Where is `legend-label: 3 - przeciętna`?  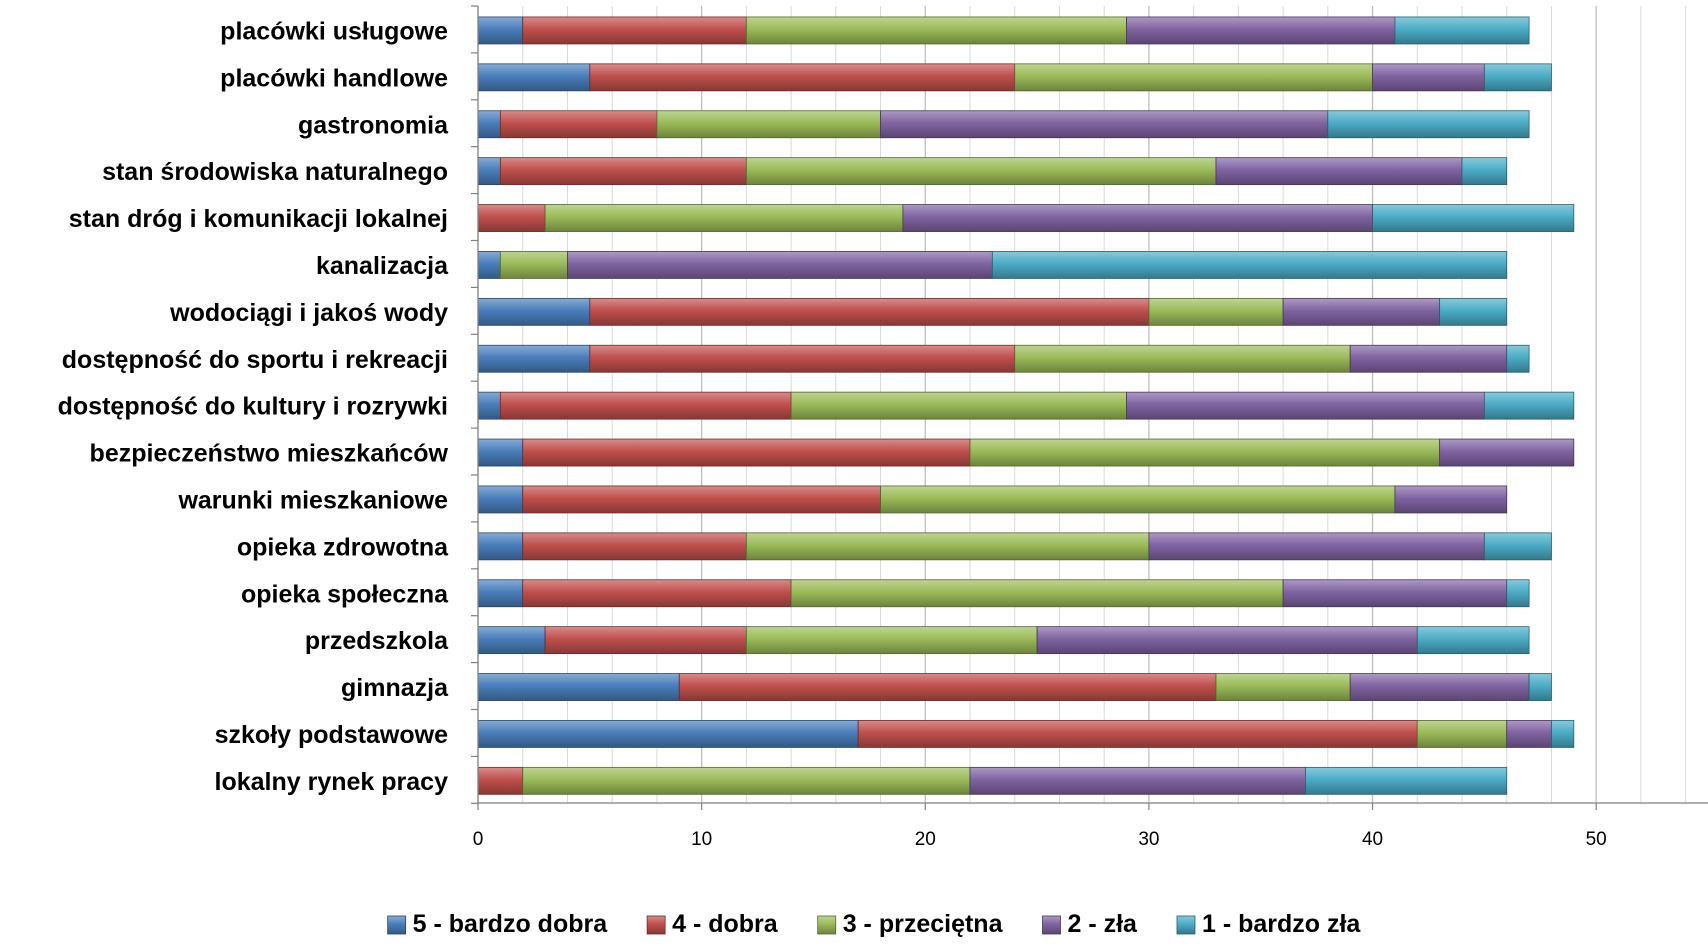
legend-label: 3 - przeciętna is located at coordinates (923, 924).